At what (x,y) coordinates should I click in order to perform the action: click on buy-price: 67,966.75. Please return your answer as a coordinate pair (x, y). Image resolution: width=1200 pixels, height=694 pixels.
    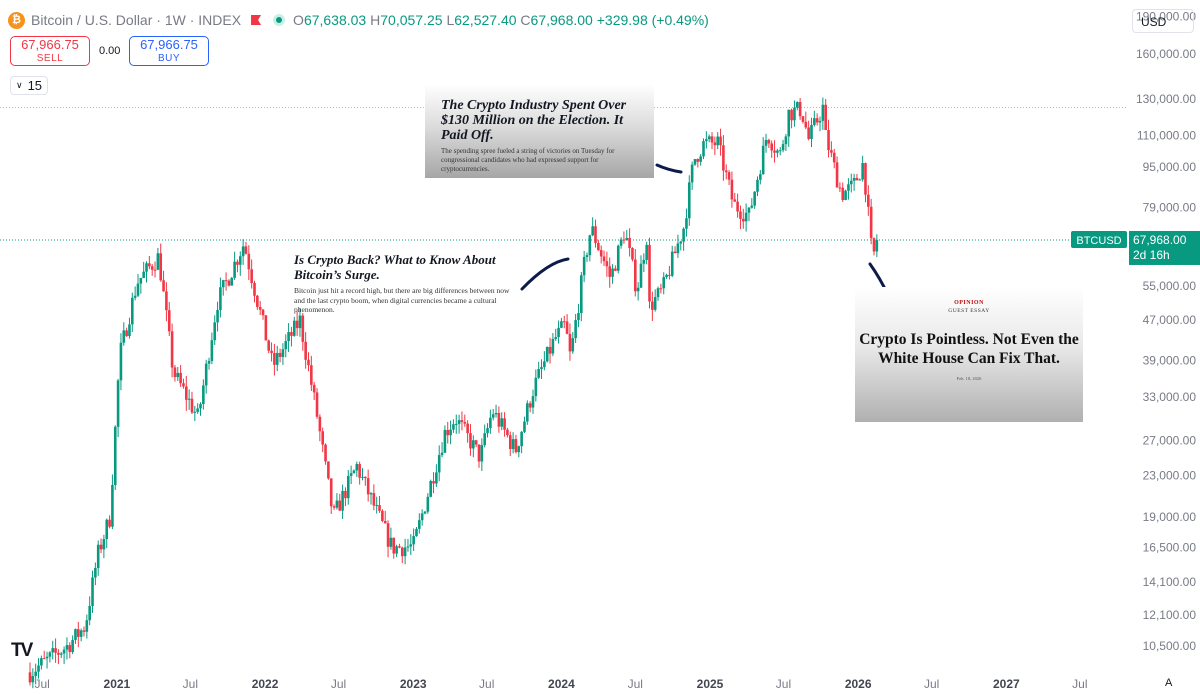
    Looking at the image, I should click on (169, 44).